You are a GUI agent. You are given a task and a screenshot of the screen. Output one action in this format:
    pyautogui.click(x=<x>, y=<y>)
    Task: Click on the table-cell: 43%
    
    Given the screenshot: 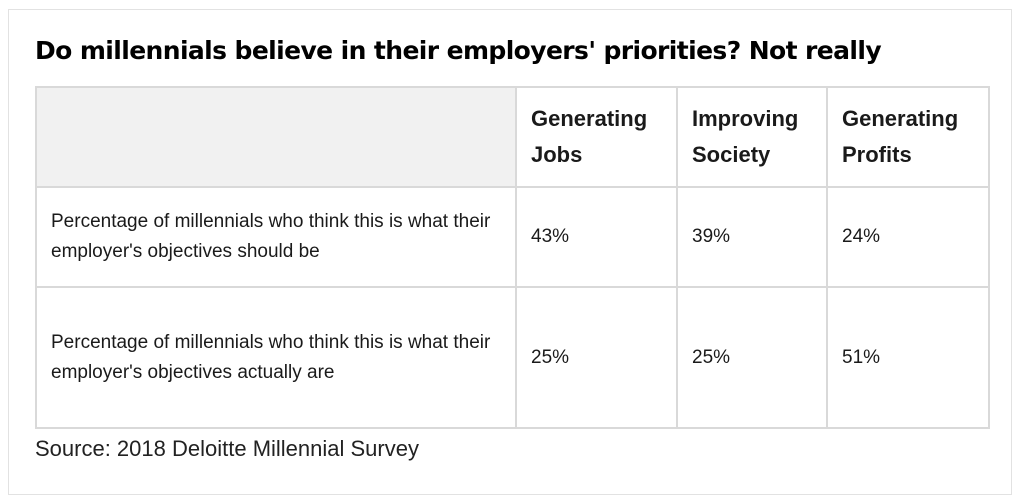 What is the action you would take?
    pyautogui.click(x=596, y=237)
    